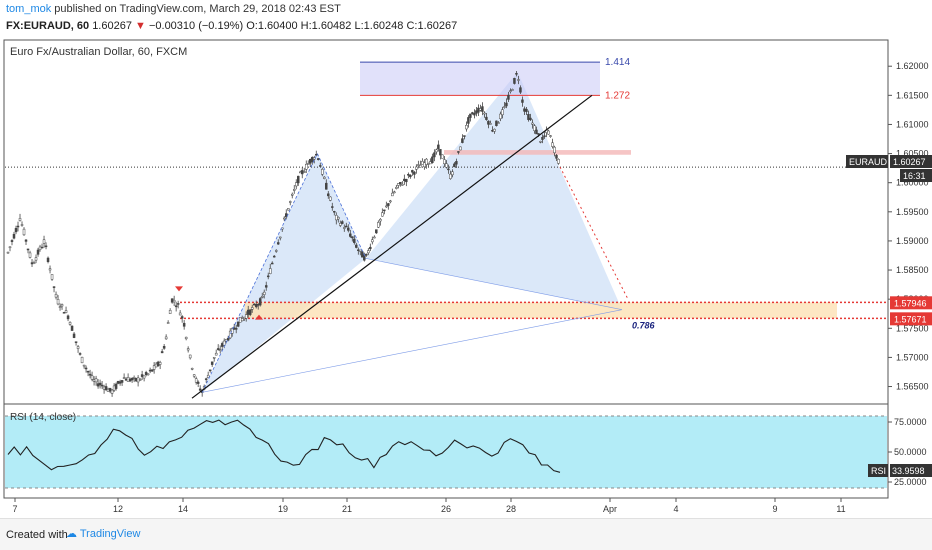 The image size is (932, 550). Describe the element at coordinates (912, 124) in the screenshot. I see `price-tick-label: 1.61000` at that location.